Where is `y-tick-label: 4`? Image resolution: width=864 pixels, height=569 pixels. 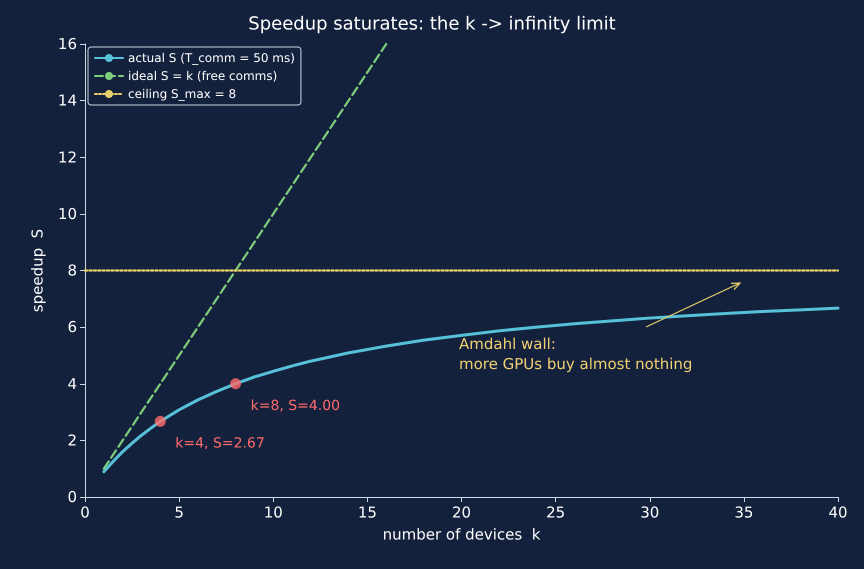
y-tick-label: 4 is located at coordinates (72, 383).